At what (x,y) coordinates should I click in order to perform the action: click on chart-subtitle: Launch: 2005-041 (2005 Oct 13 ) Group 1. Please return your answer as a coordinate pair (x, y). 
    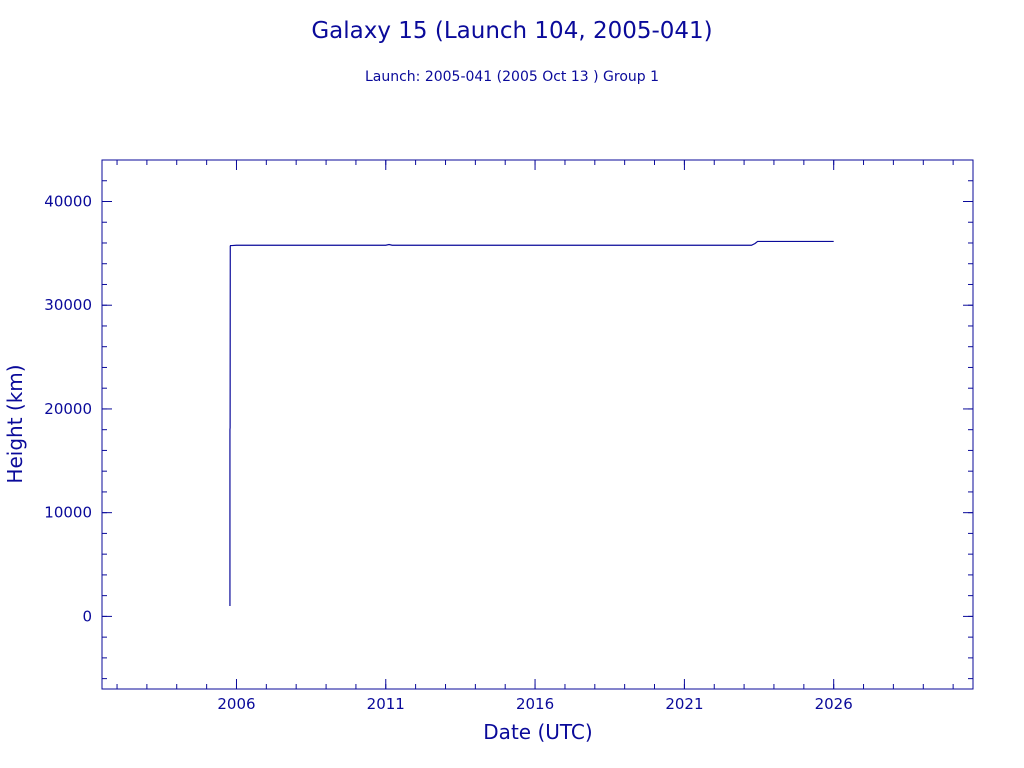
    Looking at the image, I should click on (512, 77).